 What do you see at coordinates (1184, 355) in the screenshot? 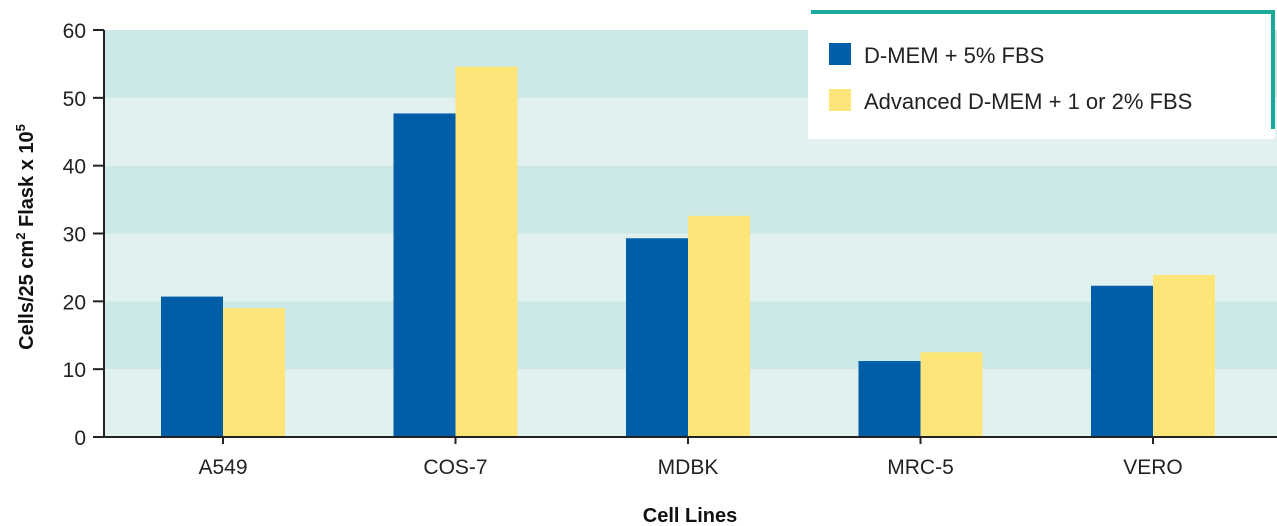
I see `bar-advanced-d-mem-vero` at bounding box center [1184, 355].